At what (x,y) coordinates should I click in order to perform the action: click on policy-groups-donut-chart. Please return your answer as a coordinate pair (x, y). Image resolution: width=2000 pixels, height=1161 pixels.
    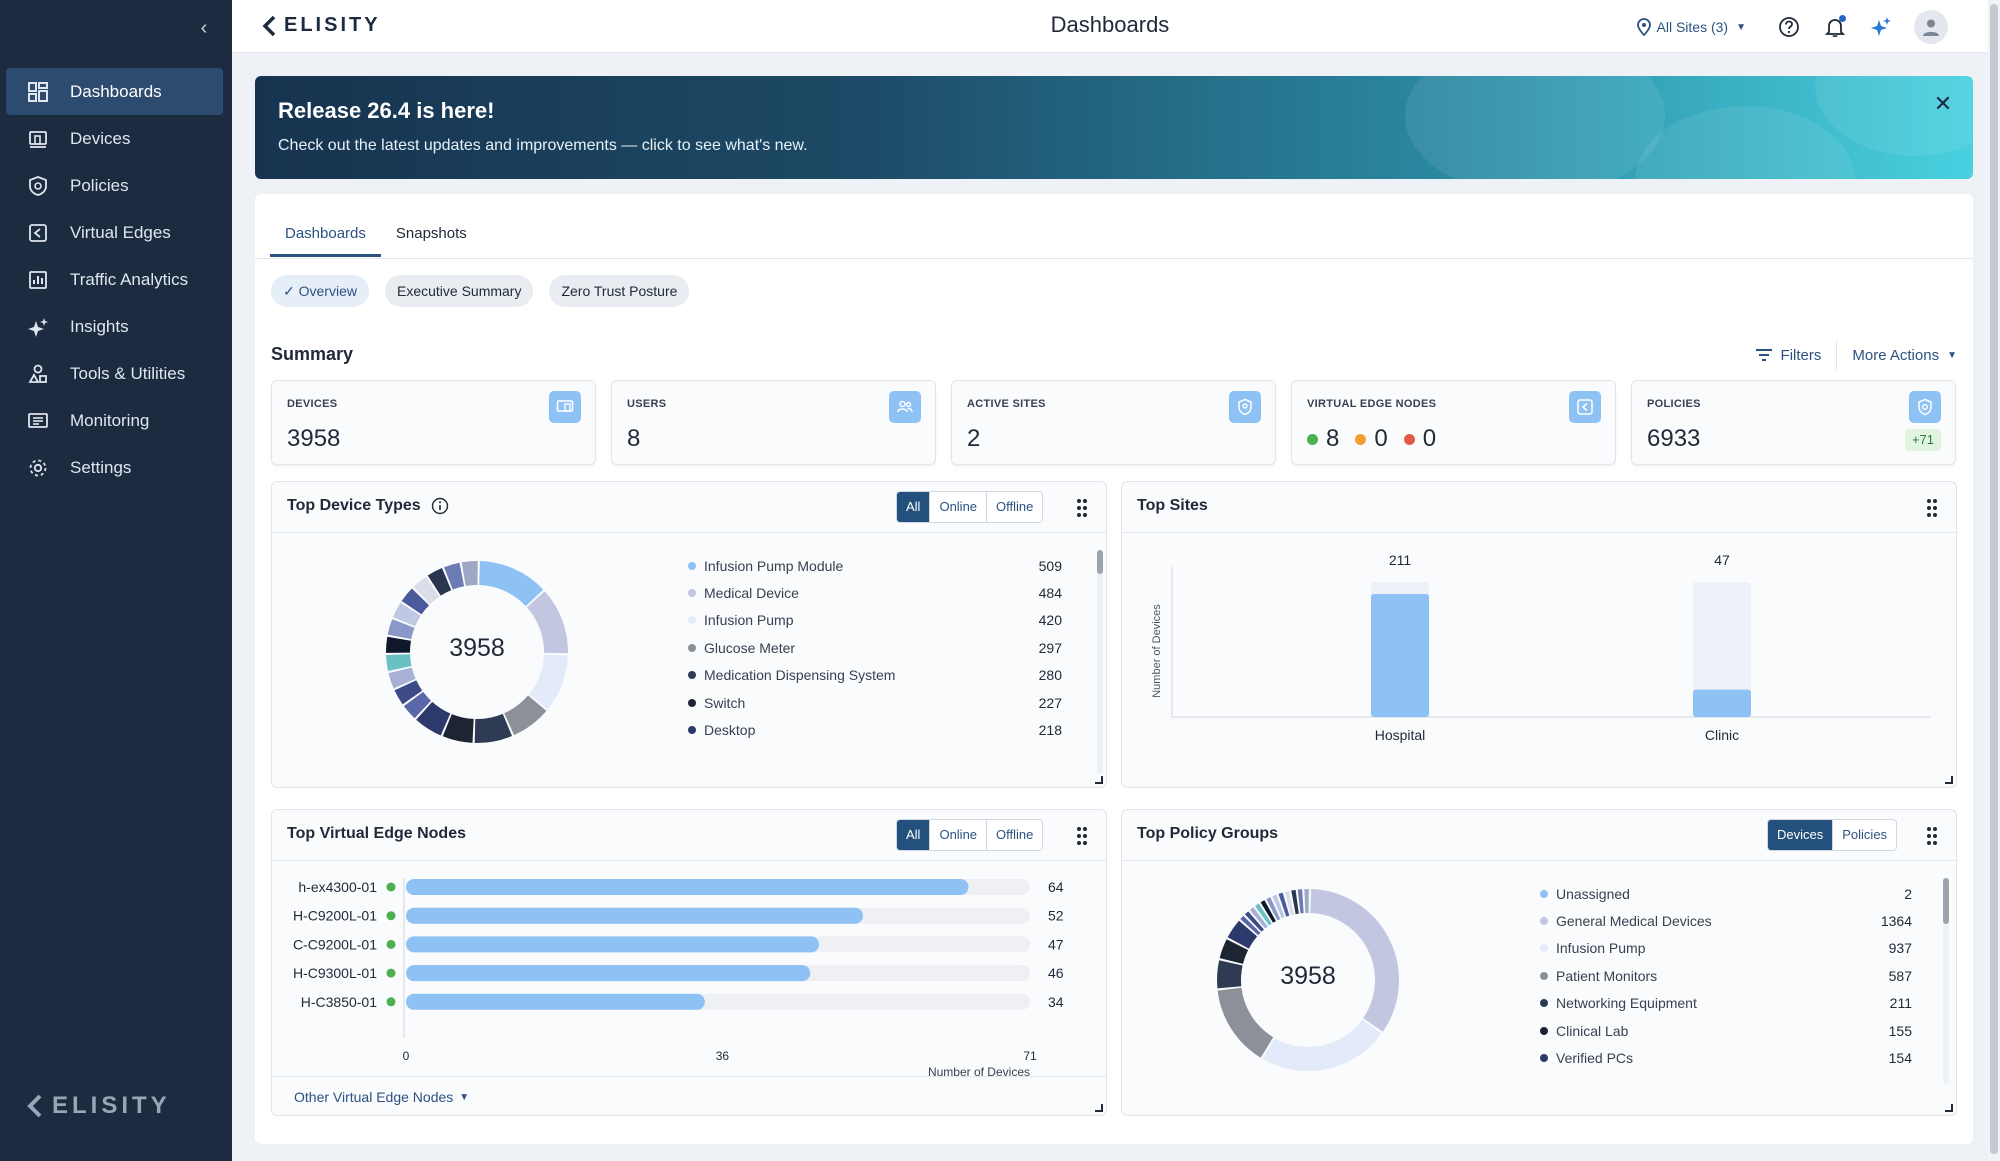
    Looking at the image, I should click on (1308, 980).